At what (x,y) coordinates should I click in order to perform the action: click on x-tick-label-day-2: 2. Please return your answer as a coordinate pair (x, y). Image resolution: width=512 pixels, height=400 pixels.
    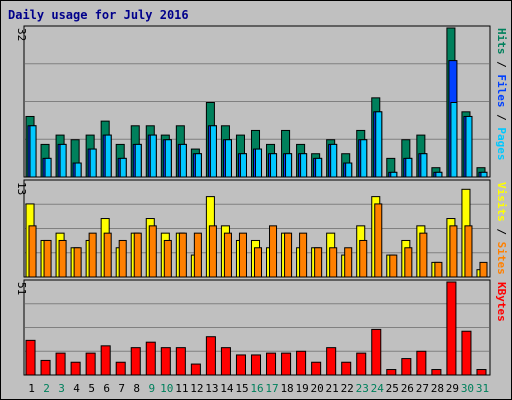
    Looking at the image, I should click on (46, 388).